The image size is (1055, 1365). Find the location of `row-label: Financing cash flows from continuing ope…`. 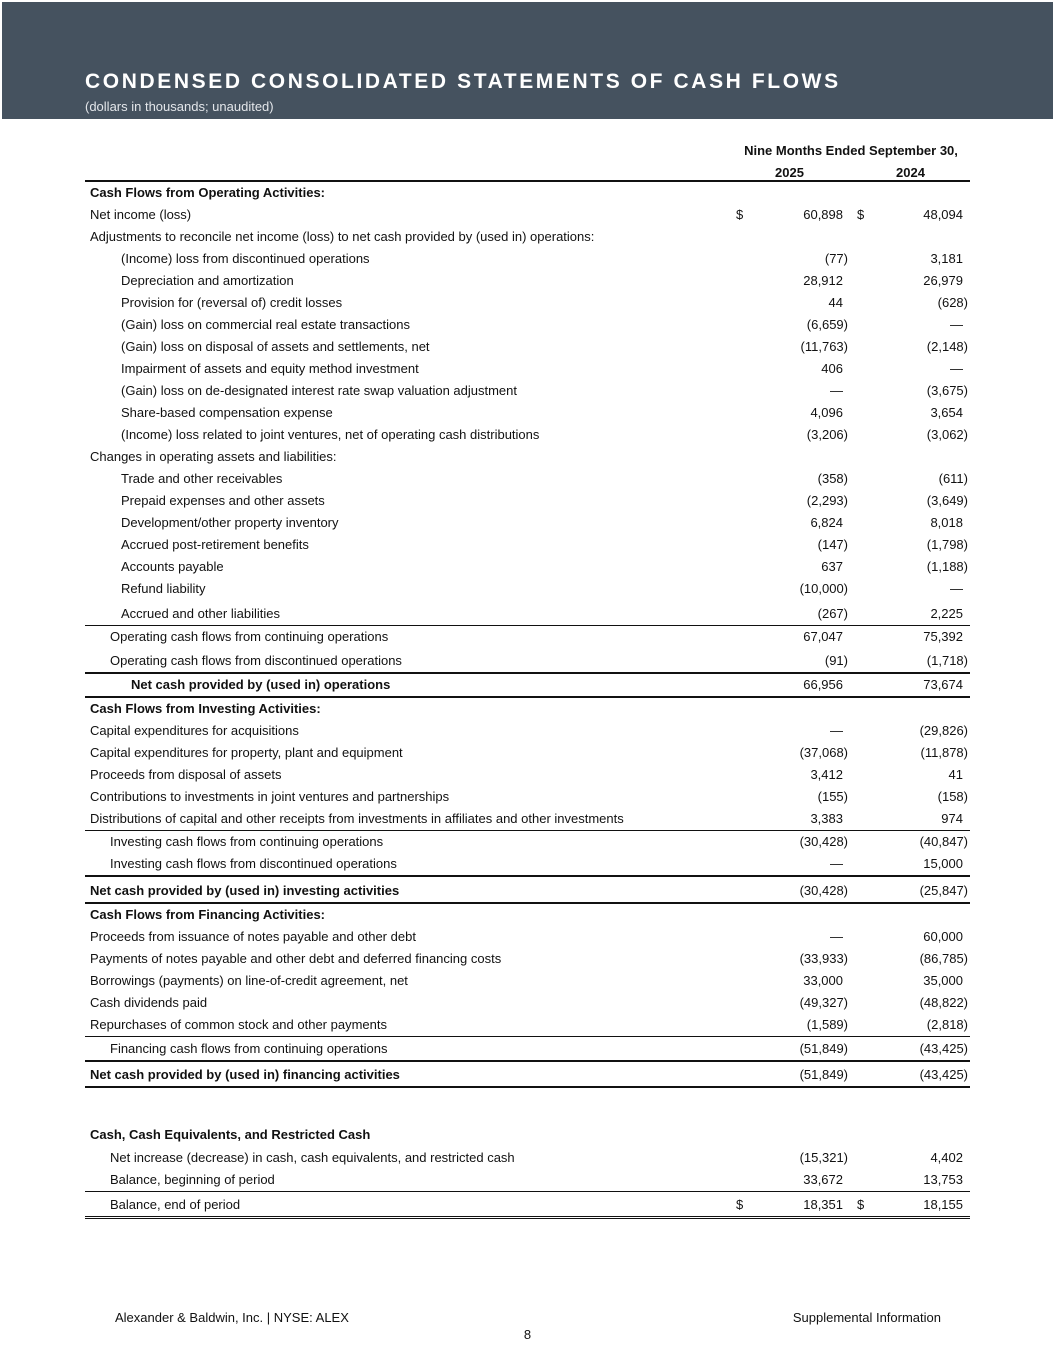

row-label: Financing cash flows from continuing ope… is located at coordinates (249, 1048).